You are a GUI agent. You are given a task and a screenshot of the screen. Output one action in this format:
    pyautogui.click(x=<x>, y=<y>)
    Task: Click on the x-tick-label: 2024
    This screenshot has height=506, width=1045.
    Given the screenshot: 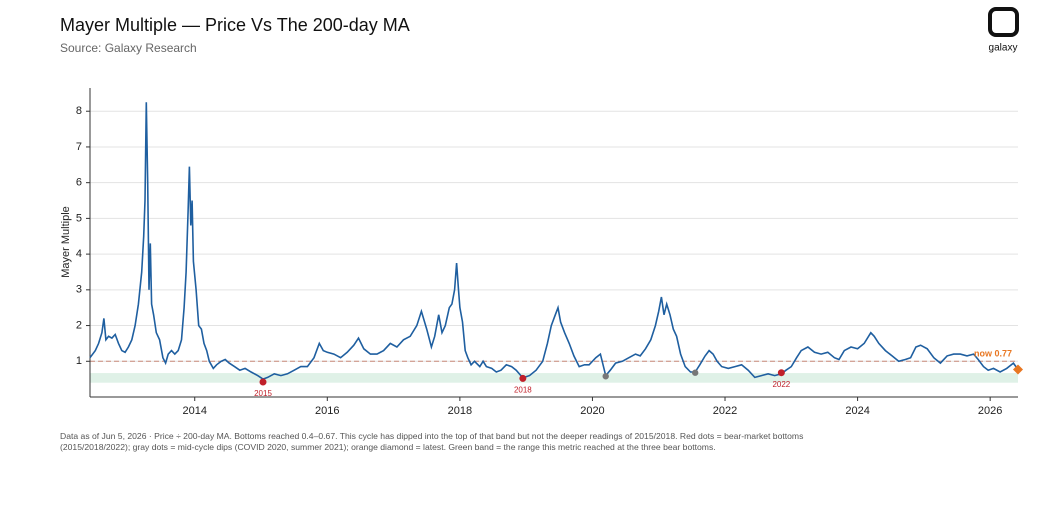 What is the action you would take?
    pyautogui.click(x=857, y=411)
    